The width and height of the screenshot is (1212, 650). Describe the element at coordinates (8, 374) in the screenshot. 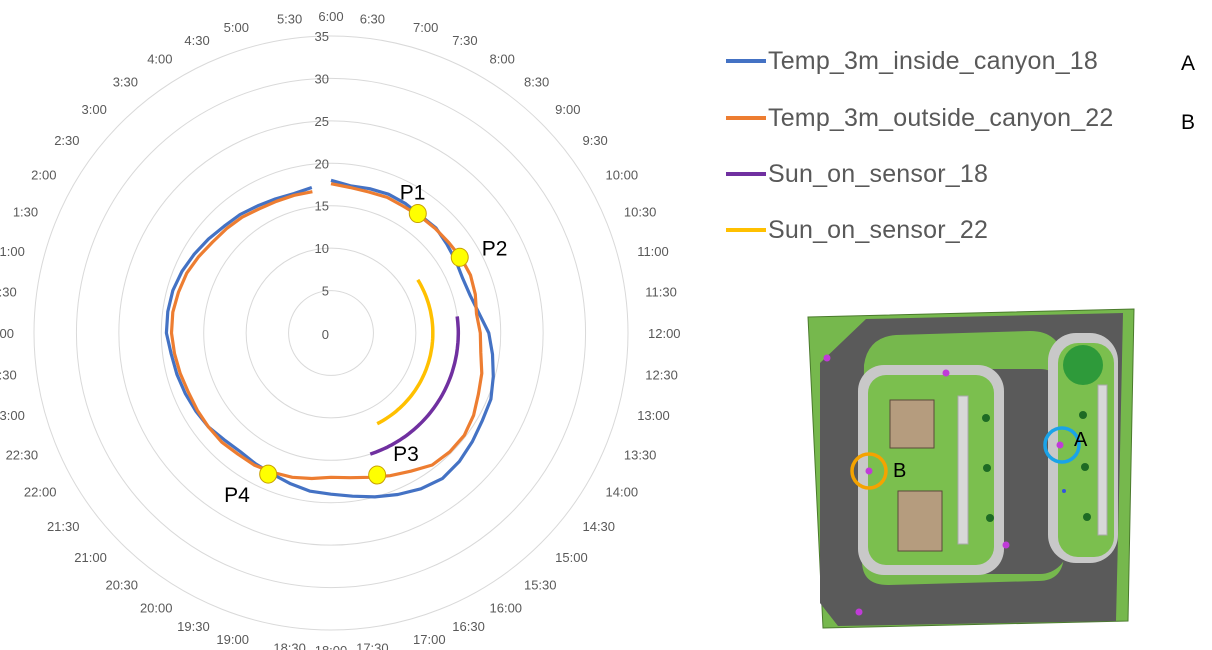

I see `time-tick-label: 23:30` at that location.